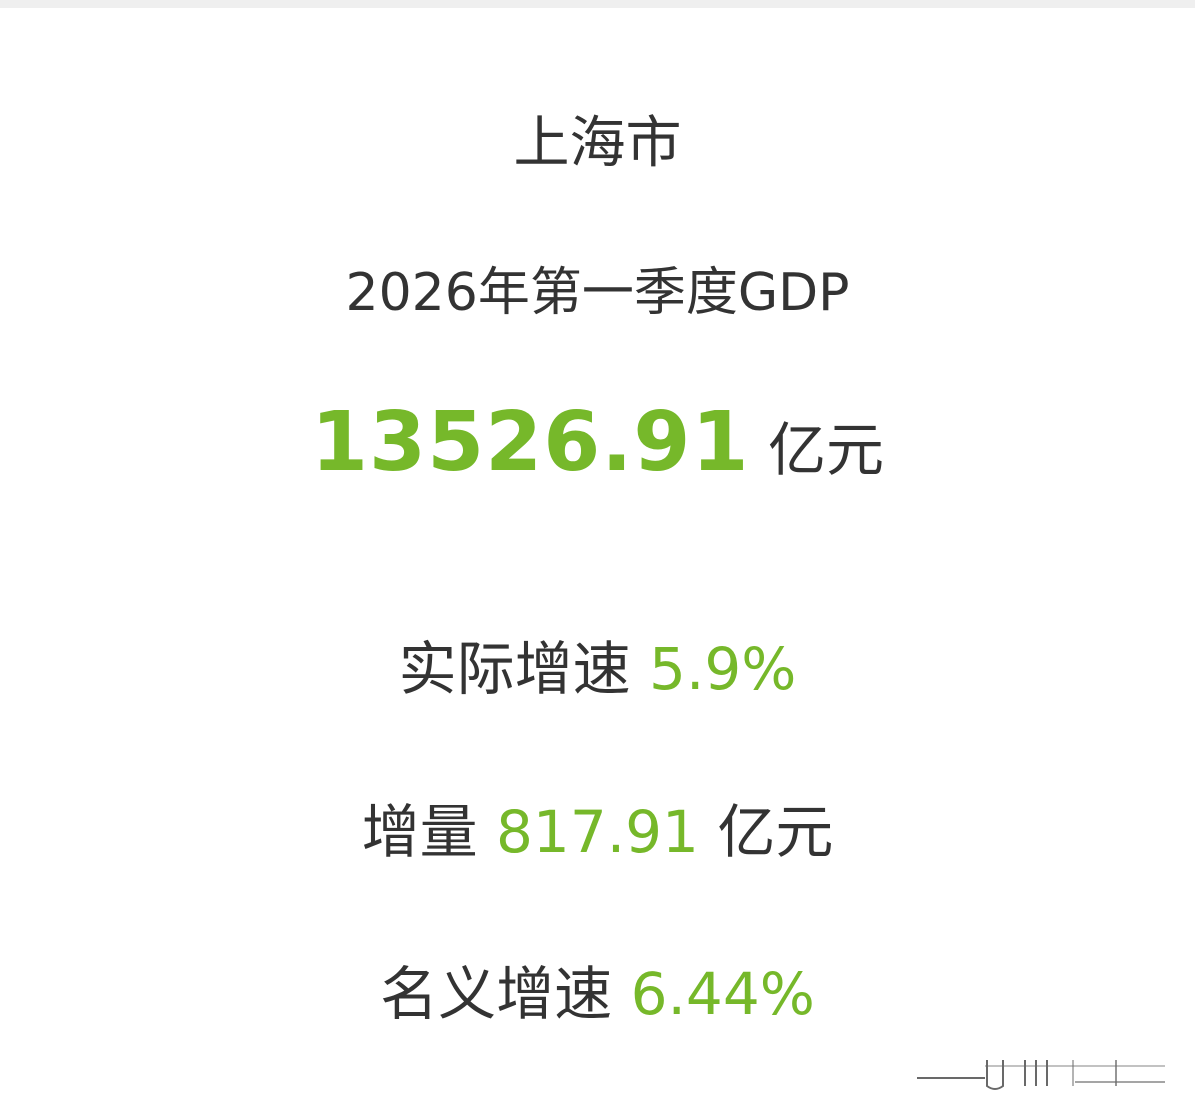 The width and height of the screenshot is (1195, 1116). Describe the element at coordinates (597, 832) in the screenshot. I see `stat-value: 817.91` at that location.